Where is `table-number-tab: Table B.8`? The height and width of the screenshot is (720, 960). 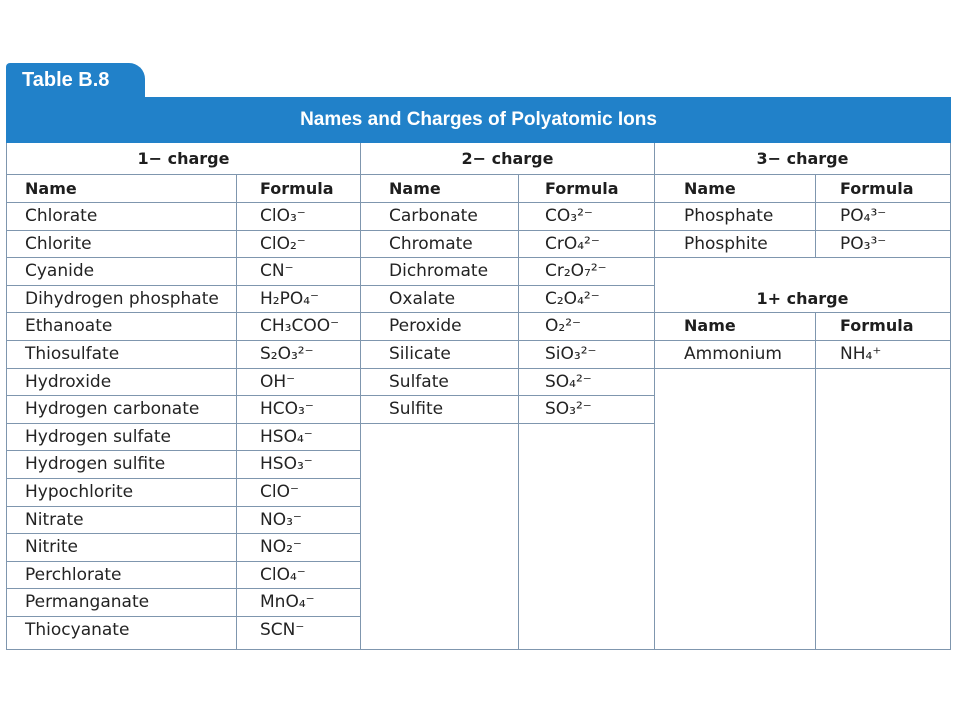 table-number-tab: Table B.8 is located at coordinates (75, 80).